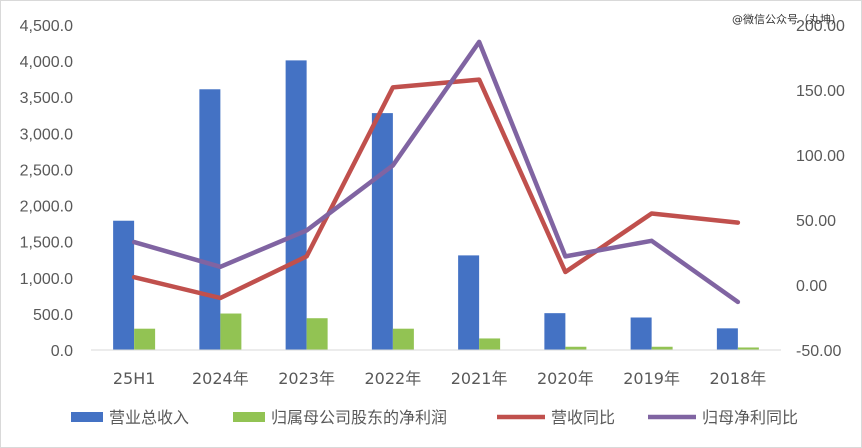 The image size is (862, 448). What do you see at coordinates (750, 417) in the screenshot?
I see `legend-label: 归母净利同比` at bounding box center [750, 417].